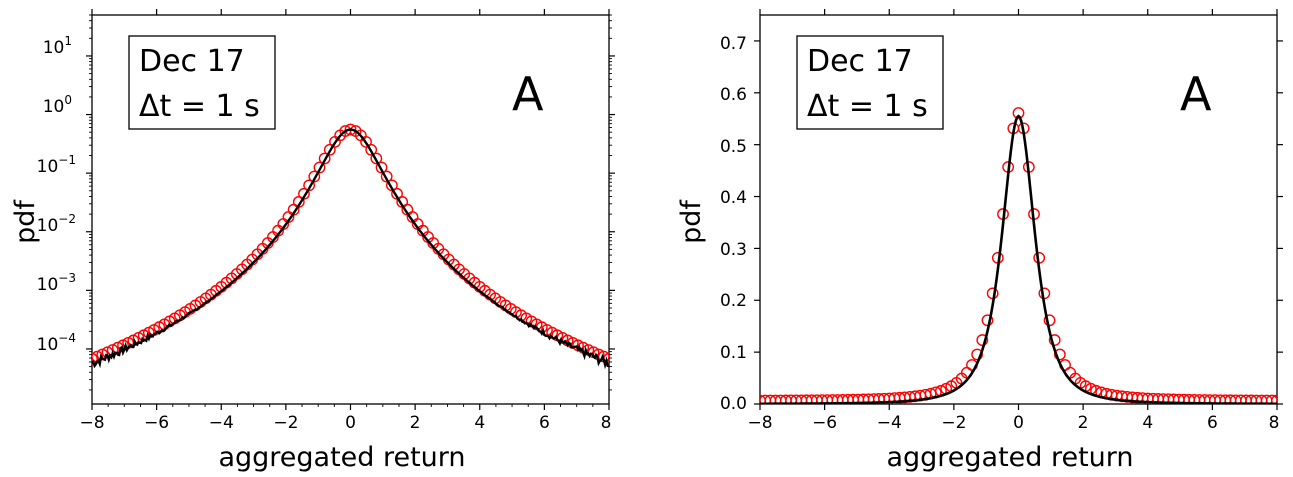 This screenshot has height=477, width=1293. Describe the element at coordinates (733, 301) in the screenshot. I see `right-ytick-label-2: 0.2` at that location.